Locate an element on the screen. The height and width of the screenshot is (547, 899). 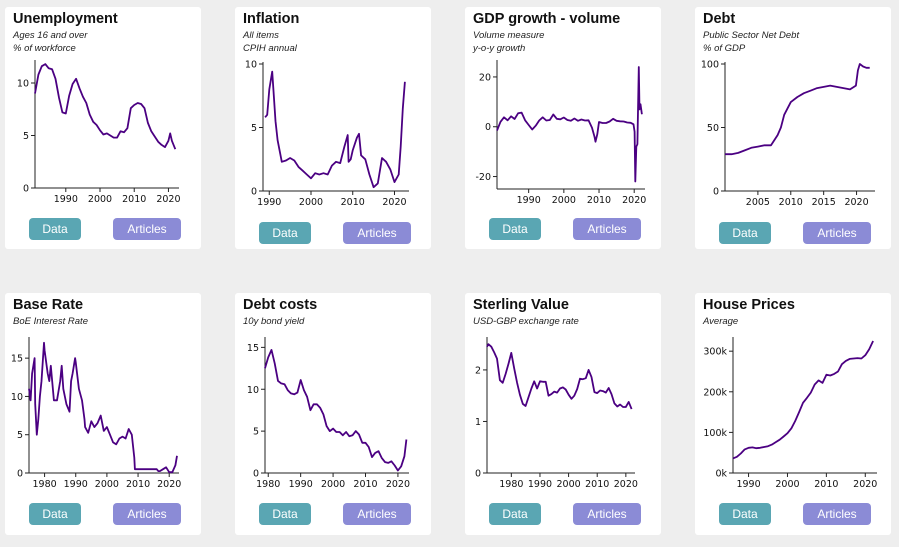
y-tick-label: 15 is located at coordinates (17, 359).